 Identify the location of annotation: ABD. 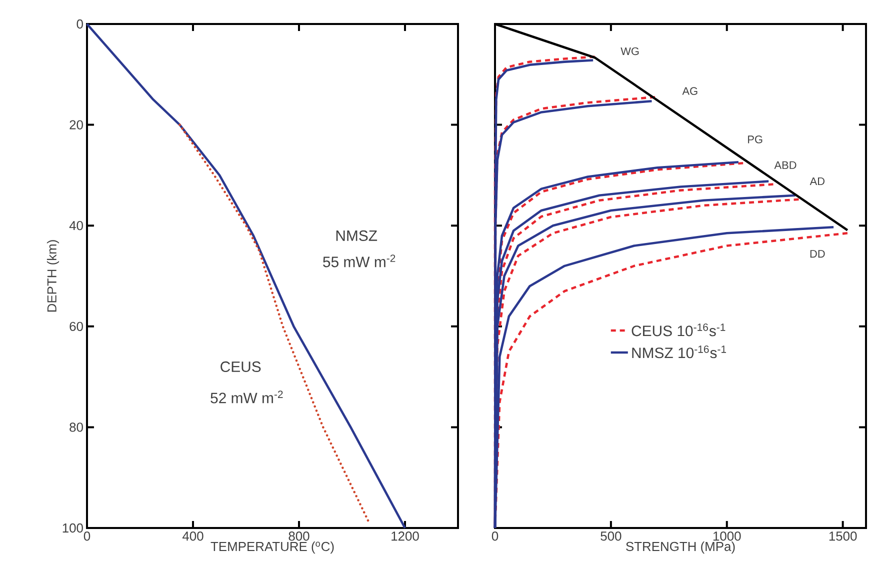
(785, 165).